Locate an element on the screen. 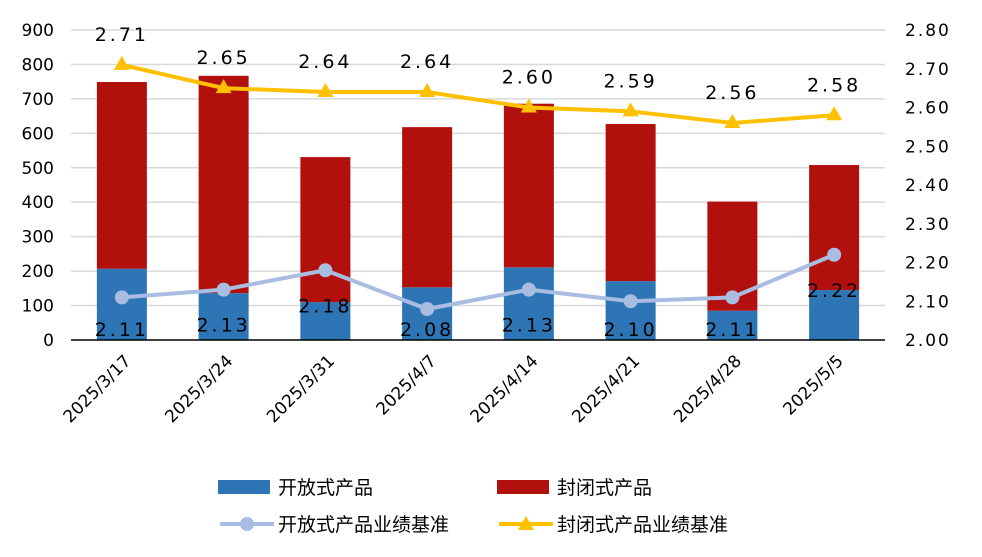 This screenshot has width=982, height=557. data-label: 2.18 is located at coordinates (325, 306).